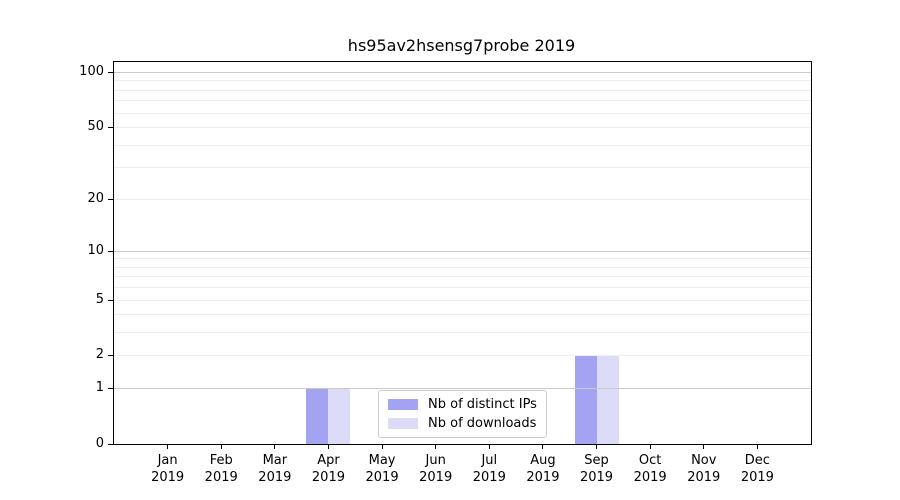  I want to click on y-tick-label: 0, so click(99, 443).